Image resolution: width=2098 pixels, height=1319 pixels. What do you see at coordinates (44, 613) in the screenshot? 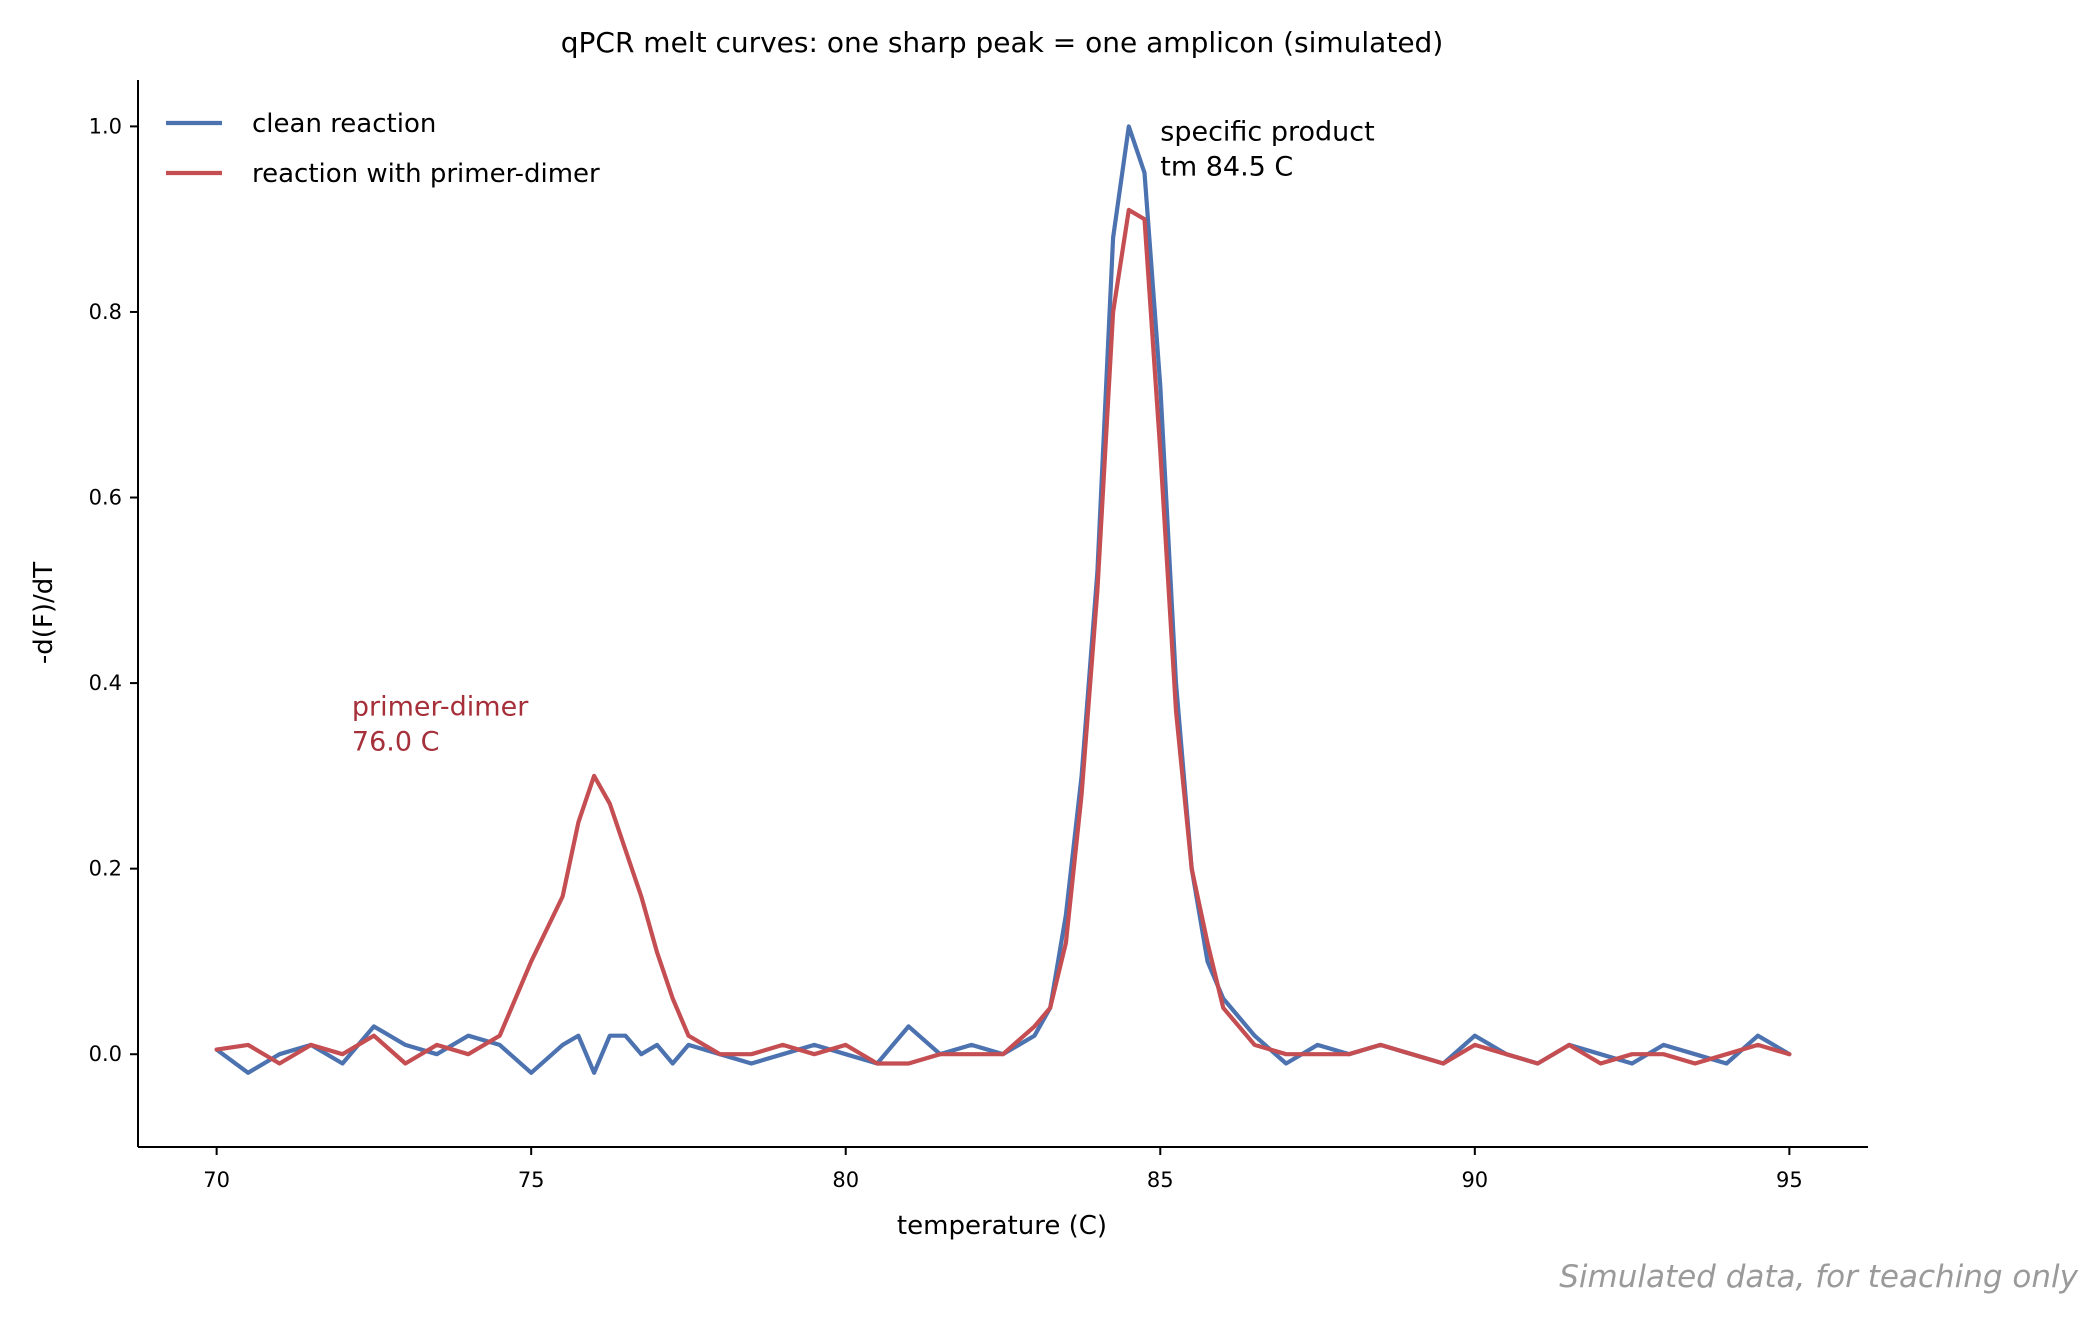
I see `y-axis-label: -d(F)/dT` at bounding box center [44, 613].